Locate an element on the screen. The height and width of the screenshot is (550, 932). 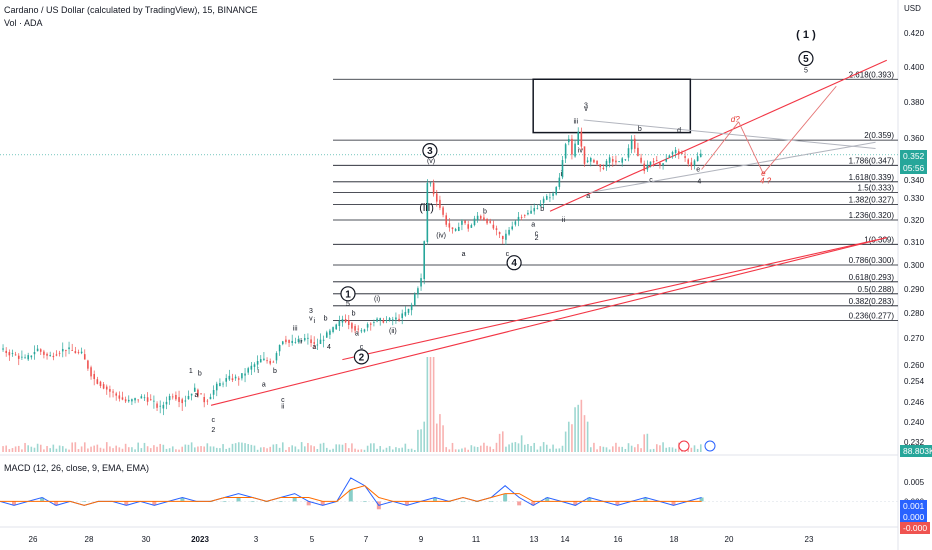
wave-label: i is located at coordinates (561, 174).